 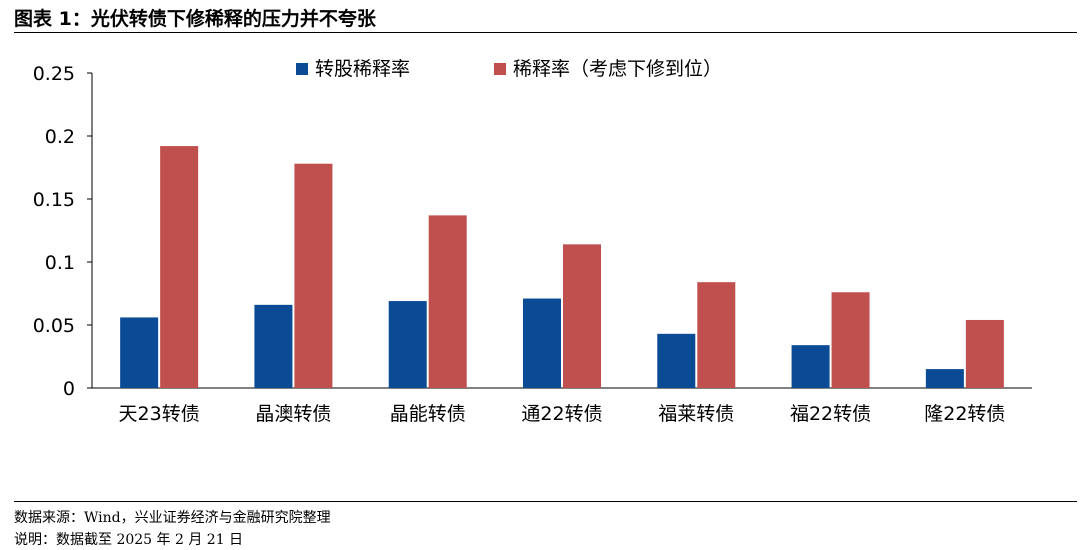 What do you see at coordinates (60, 263) in the screenshot?
I see `y-tick-label: 0.1` at bounding box center [60, 263].